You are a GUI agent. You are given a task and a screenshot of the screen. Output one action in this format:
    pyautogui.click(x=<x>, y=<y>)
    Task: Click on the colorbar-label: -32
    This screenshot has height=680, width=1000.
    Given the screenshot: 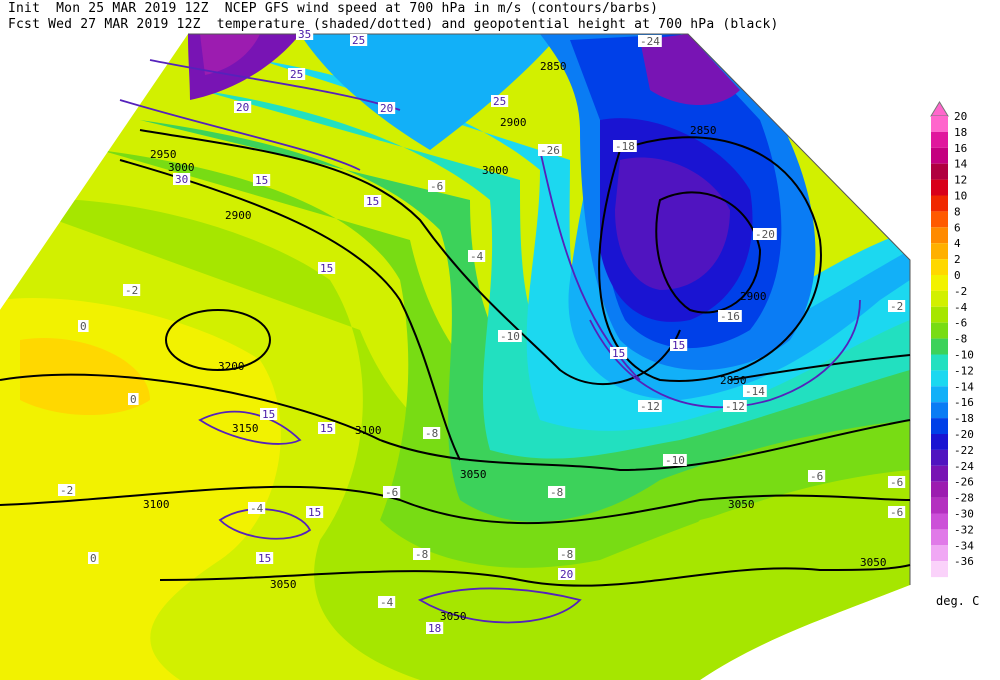 What is the action you would take?
    pyautogui.click(x=964, y=529)
    